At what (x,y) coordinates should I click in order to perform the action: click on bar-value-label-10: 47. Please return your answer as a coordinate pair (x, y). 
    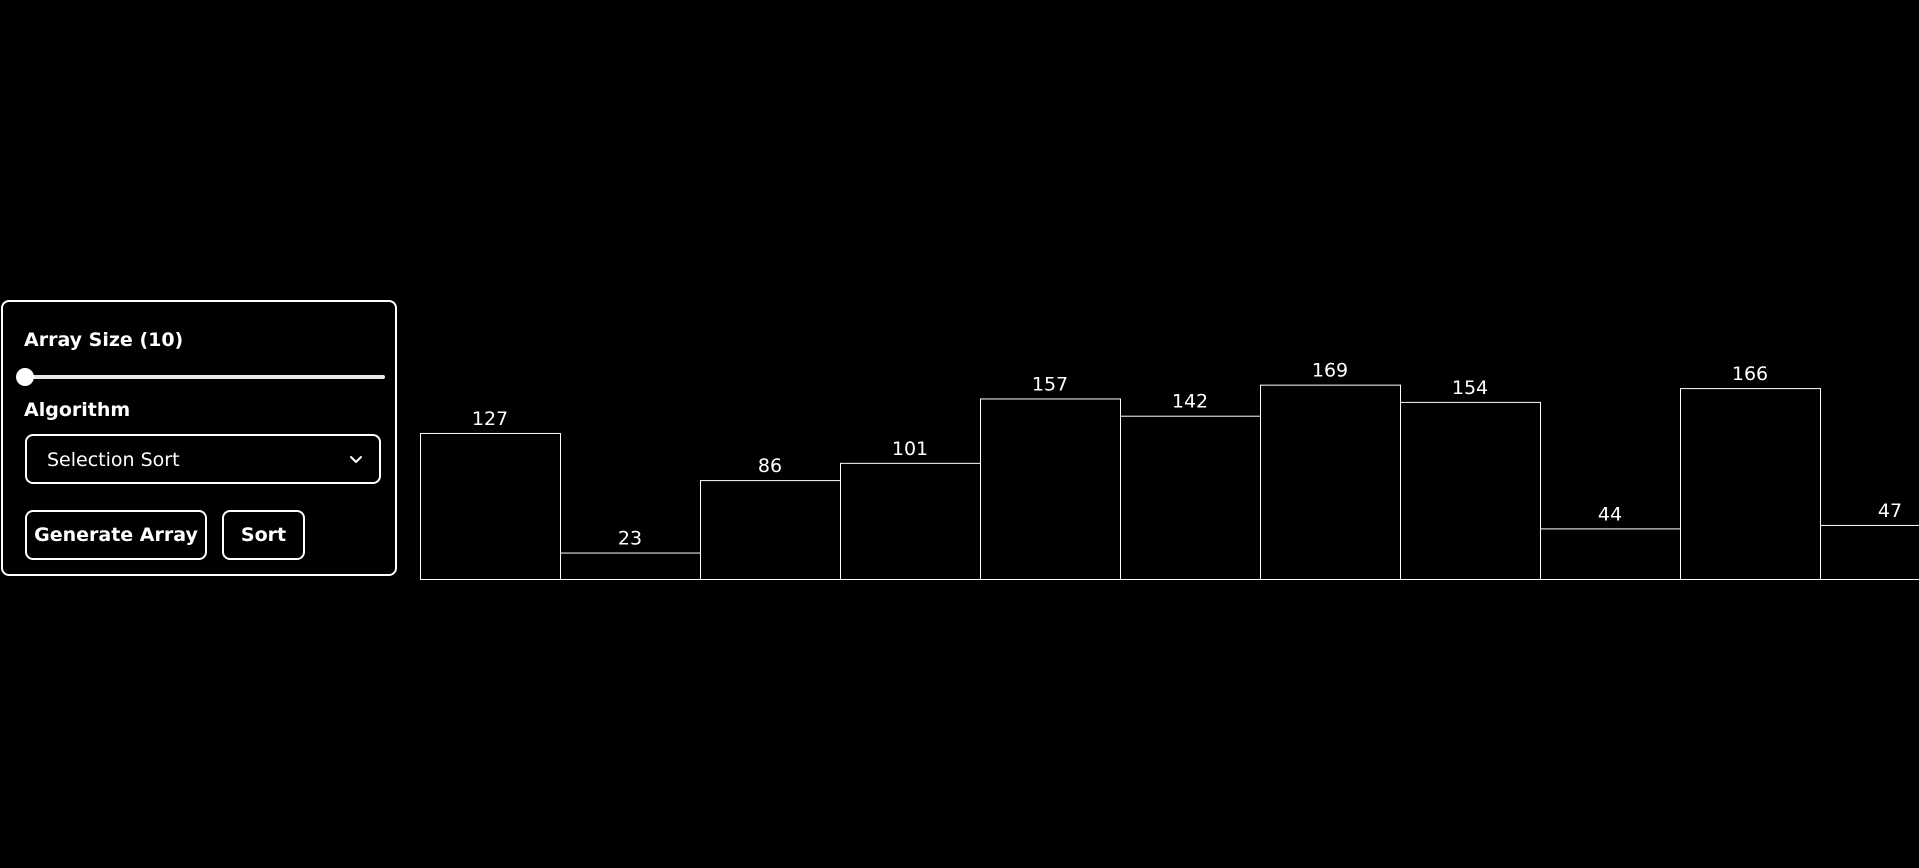
    Looking at the image, I should click on (1890, 511).